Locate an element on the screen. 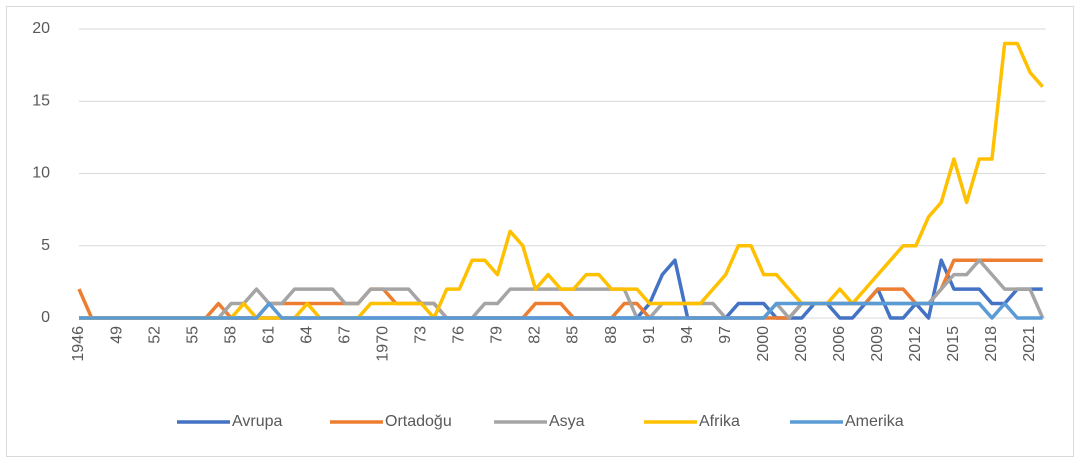 The height and width of the screenshot is (468, 1080). x-tick-label: 2012 is located at coordinates (915, 344).